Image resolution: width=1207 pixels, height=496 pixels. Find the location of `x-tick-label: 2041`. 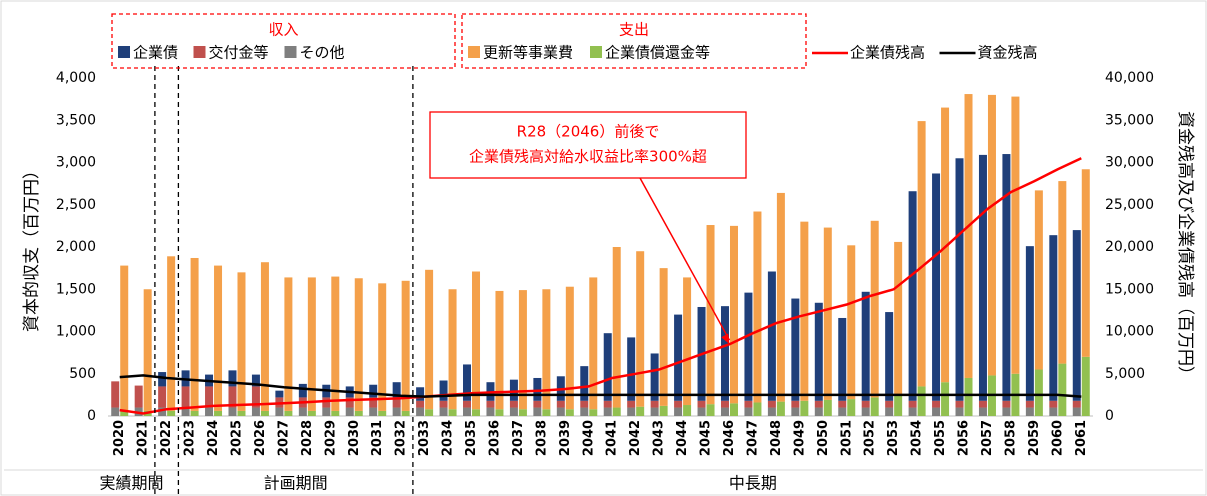

x-tick-label: 2041 is located at coordinates (612, 438).